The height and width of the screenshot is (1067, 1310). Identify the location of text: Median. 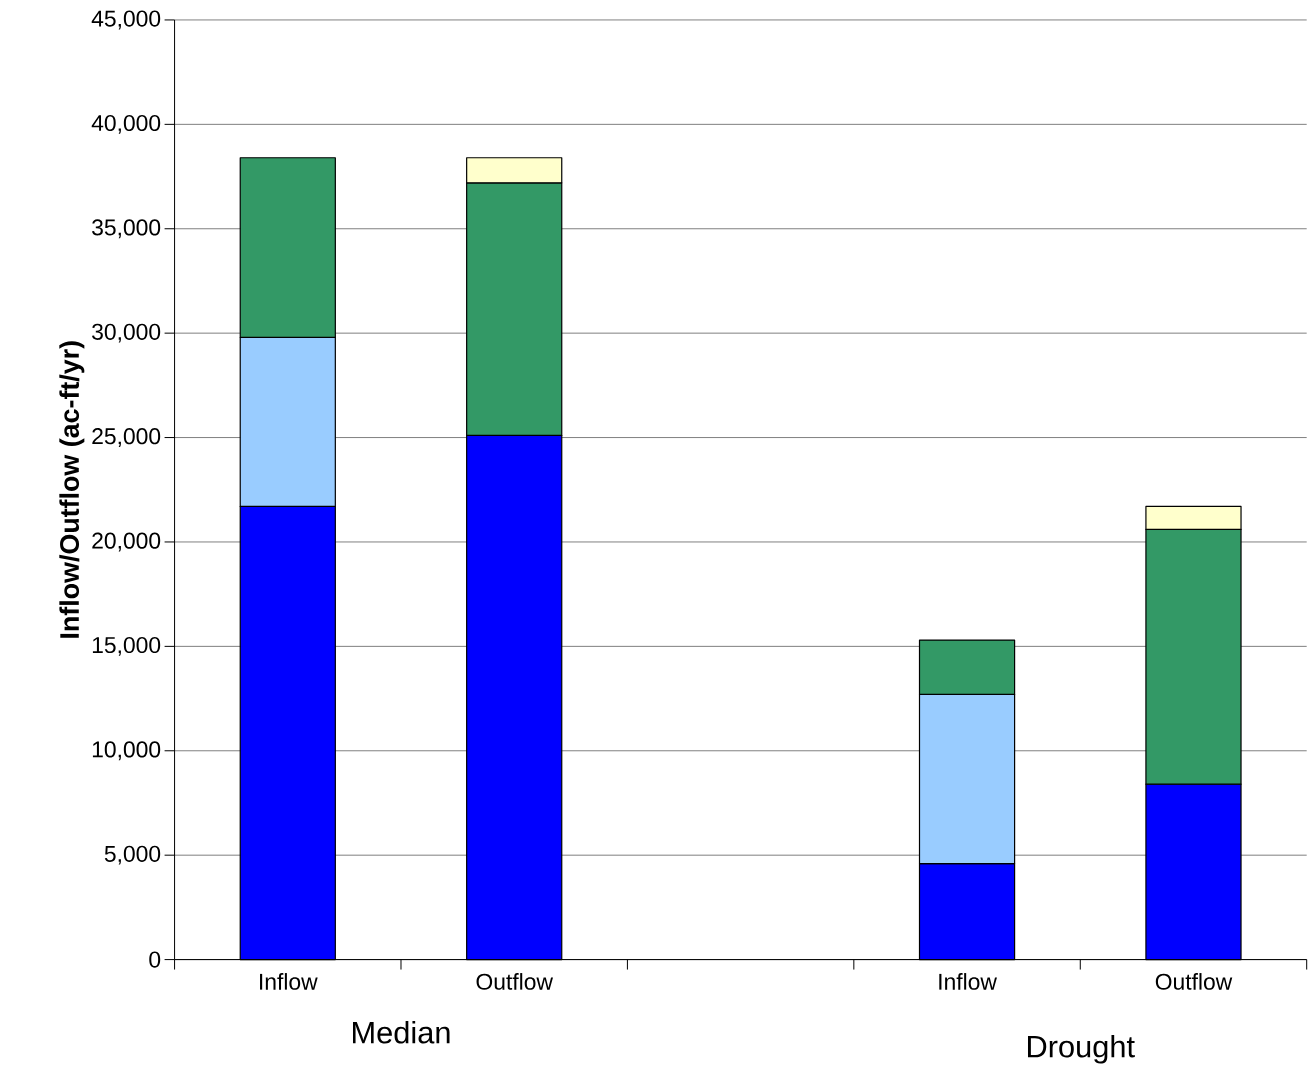
(401, 1032).